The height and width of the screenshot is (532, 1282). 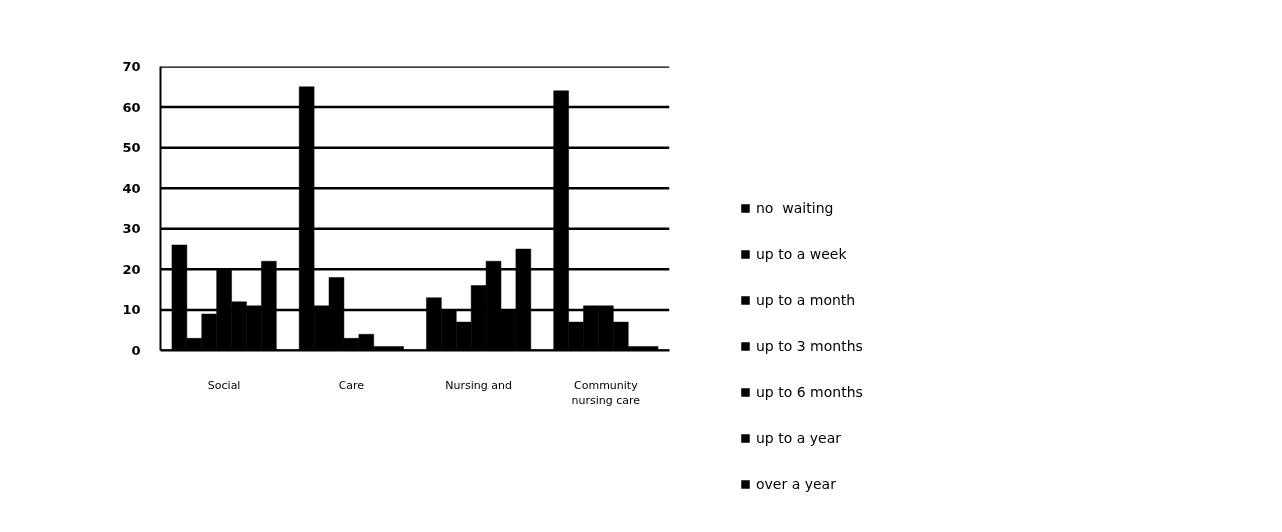 I want to click on y-tick-label: 60, so click(x=131, y=107).